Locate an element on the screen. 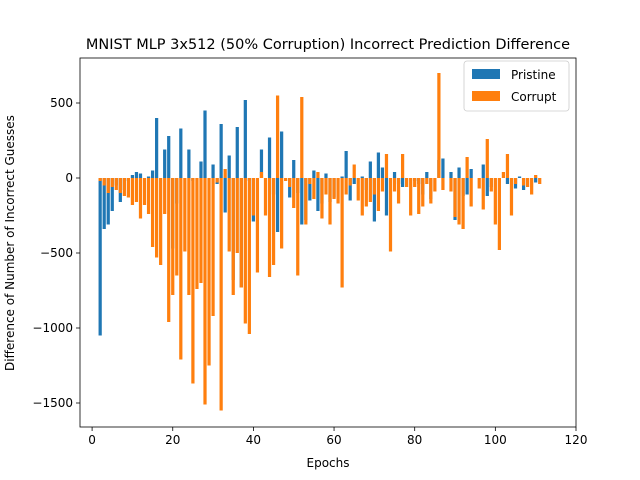 The image size is (640, 480). x-tick-label: 60 is located at coordinates (333, 440).